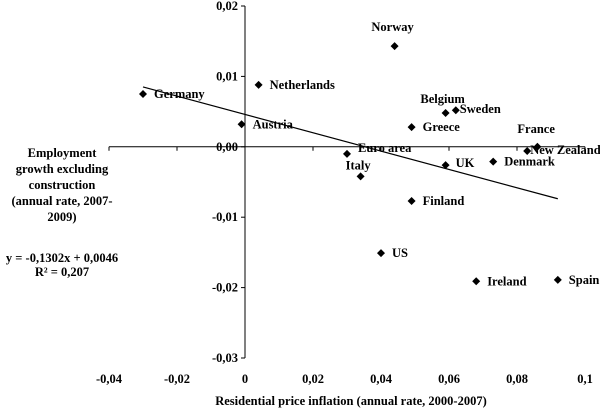  Describe the element at coordinates (445, 113) in the screenshot. I see `point-marker-belgium` at that location.